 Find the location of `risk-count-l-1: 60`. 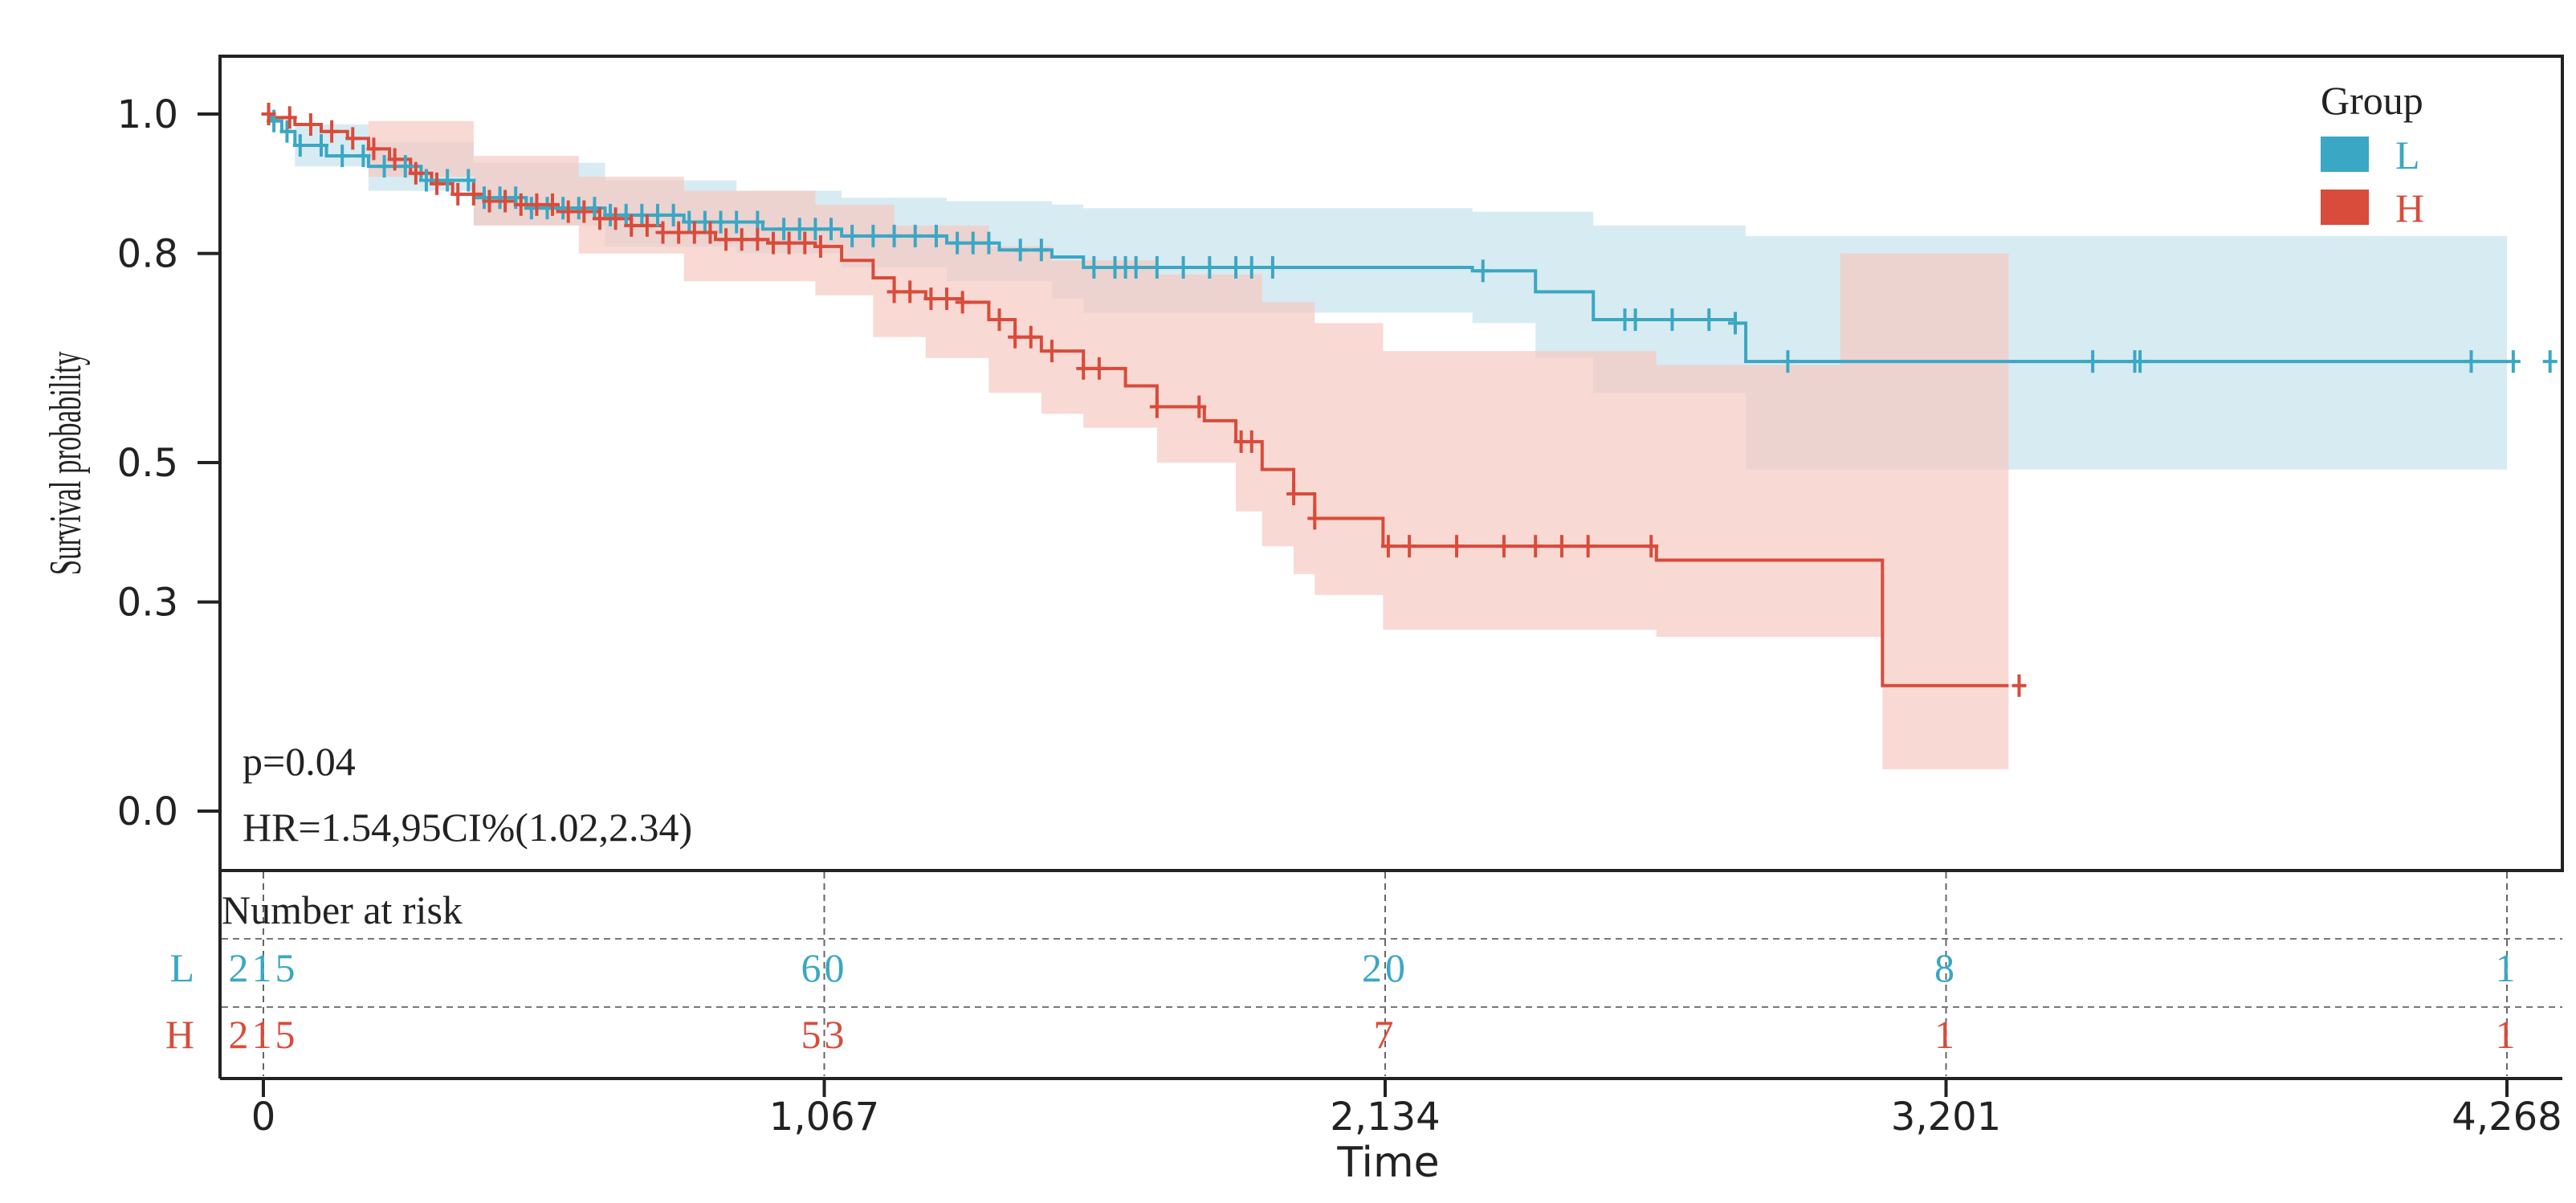

risk-count-l-1: 60 is located at coordinates (824, 967).